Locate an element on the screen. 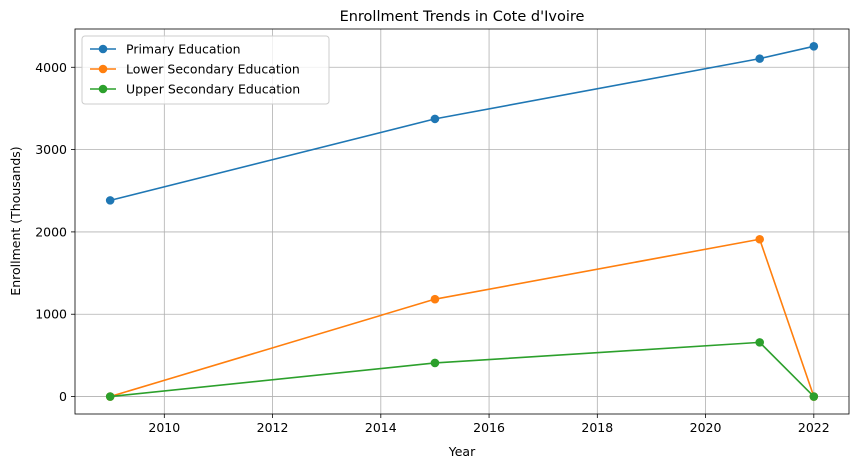 The width and height of the screenshot is (859, 468). x-tick-label: 2010 is located at coordinates (164, 427).